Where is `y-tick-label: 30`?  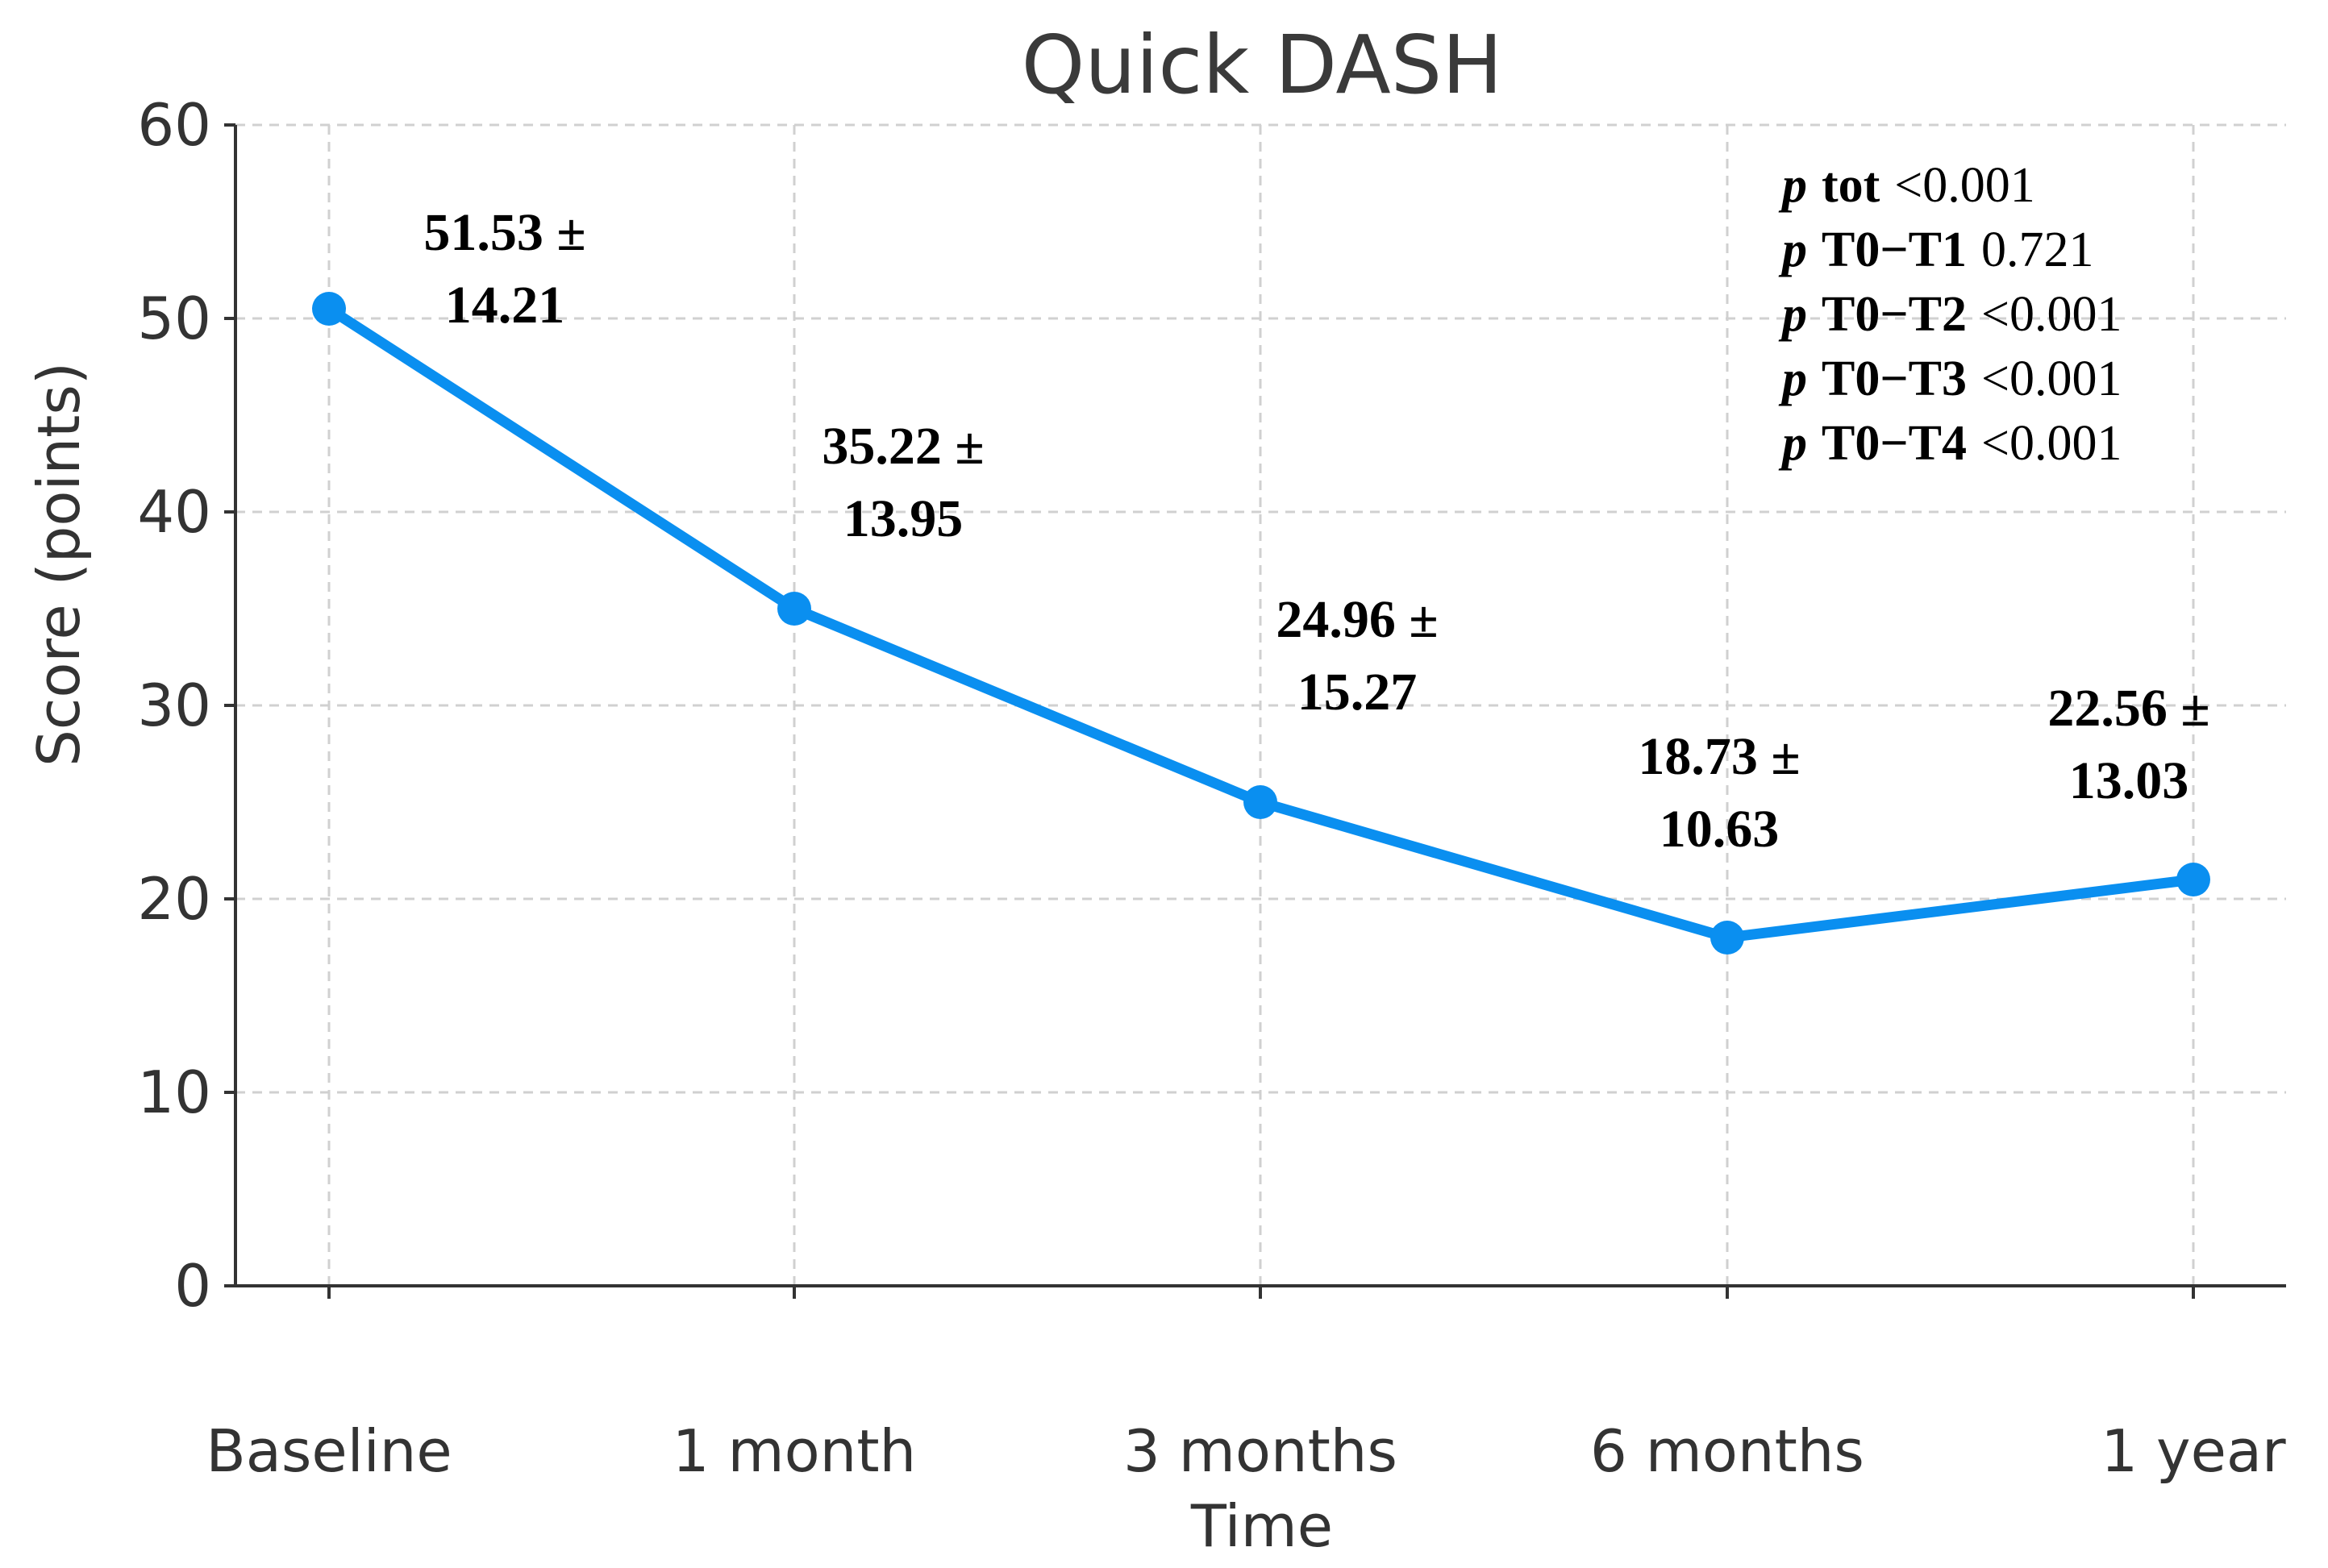 y-tick-label: 30 is located at coordinates (174, 705).